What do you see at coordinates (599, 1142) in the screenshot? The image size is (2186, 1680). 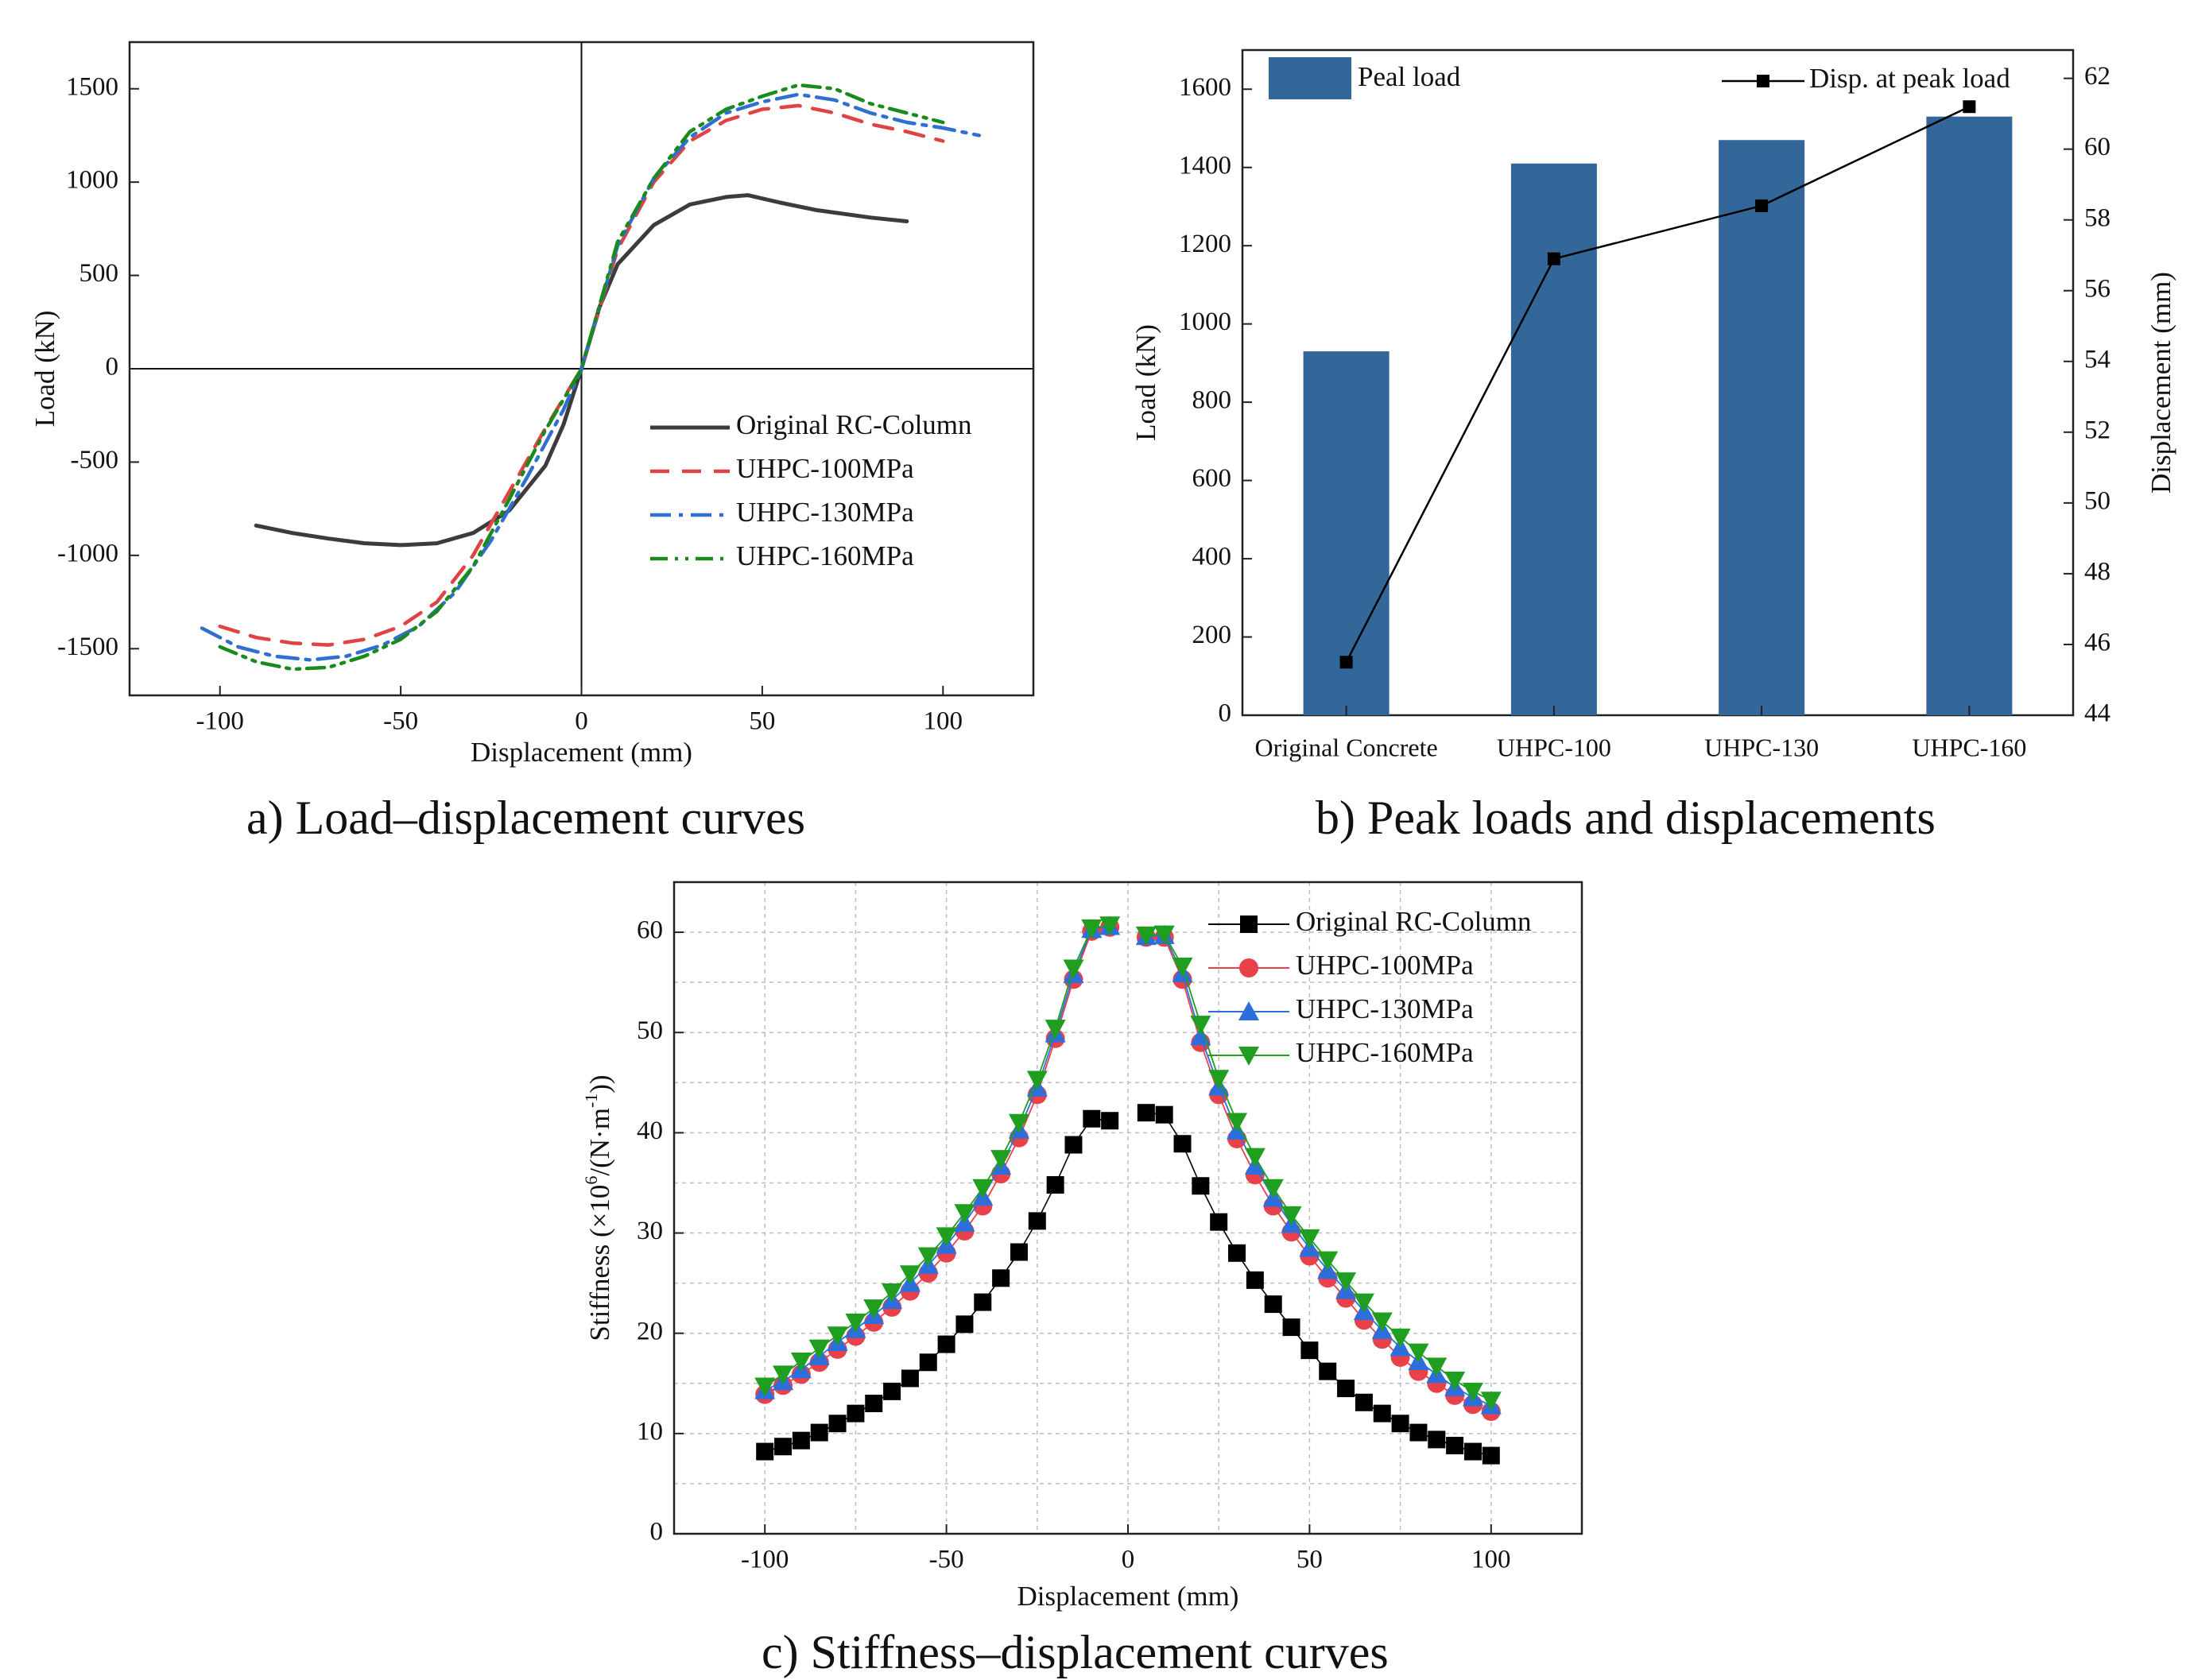 I see `y-axis-label-part: /(N·m` at bounding box center [599, 1142].